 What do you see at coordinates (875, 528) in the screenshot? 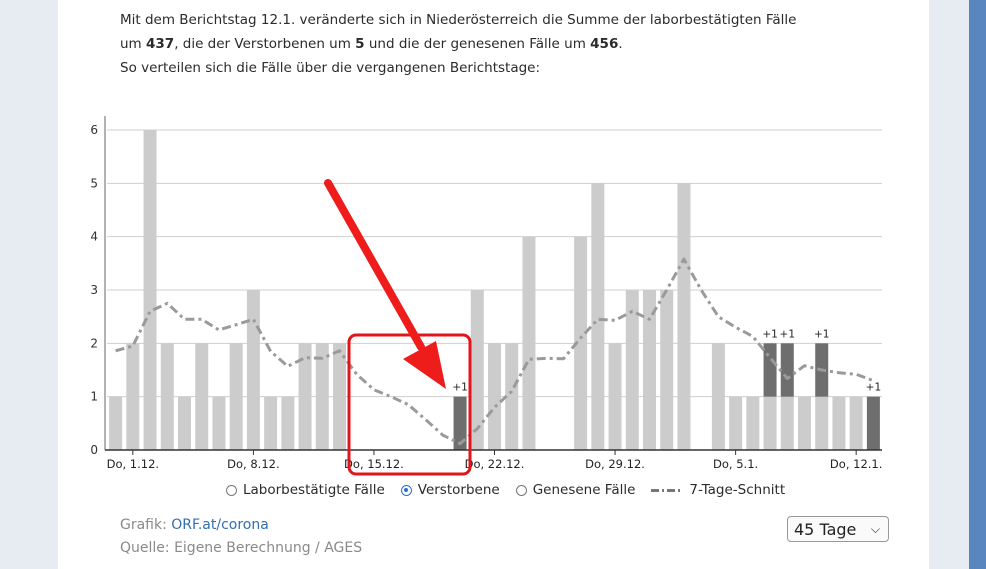
I see `chevron-down-icon: ⌵` at bounding box center [875, 528].